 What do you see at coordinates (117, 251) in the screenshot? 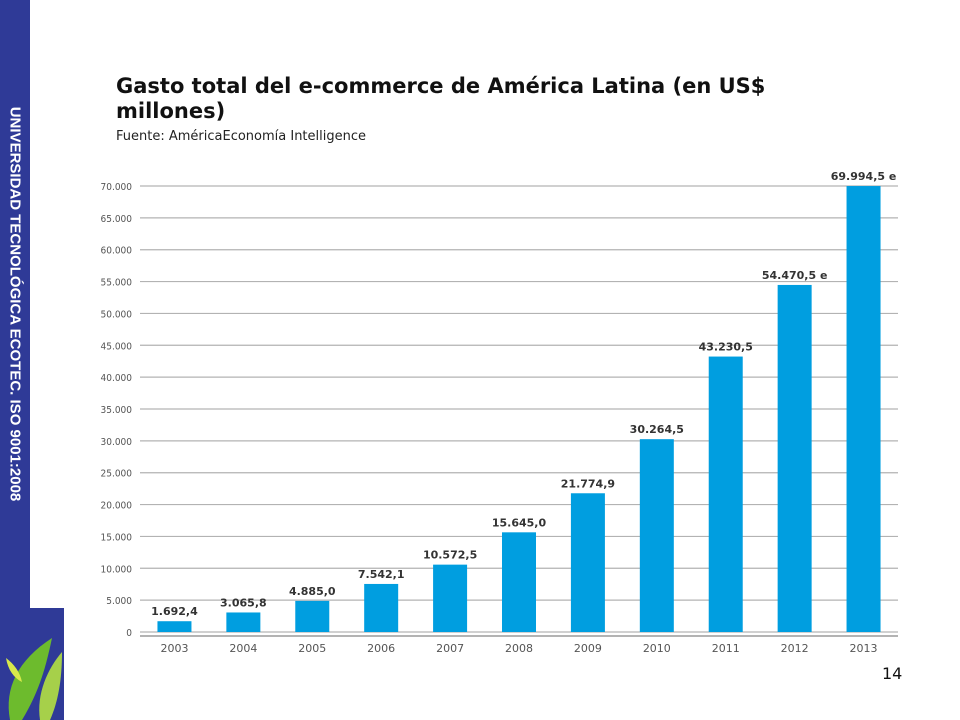
I see `y-tick-label: 60.000` at bounding box center [117, 251].